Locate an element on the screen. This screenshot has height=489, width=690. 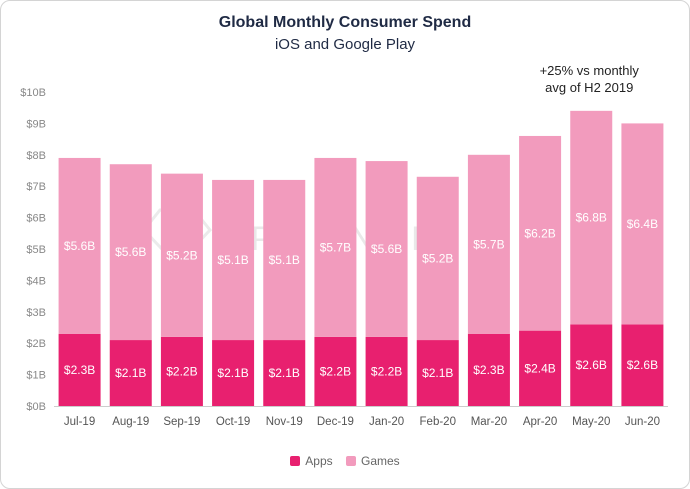
chart-subtitle: iOS and Google Play is located at coordinates (345, 44).